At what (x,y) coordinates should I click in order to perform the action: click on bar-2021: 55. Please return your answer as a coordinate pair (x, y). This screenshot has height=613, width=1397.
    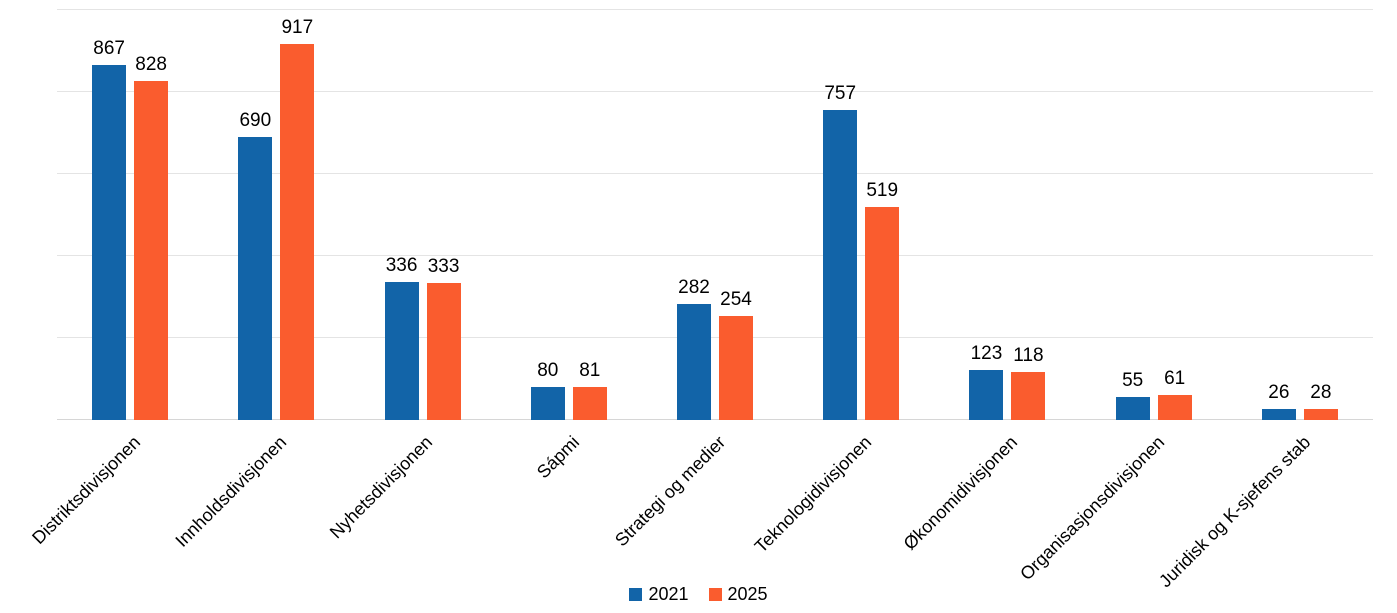
    Looking at the image, I should click on (1132, 395).